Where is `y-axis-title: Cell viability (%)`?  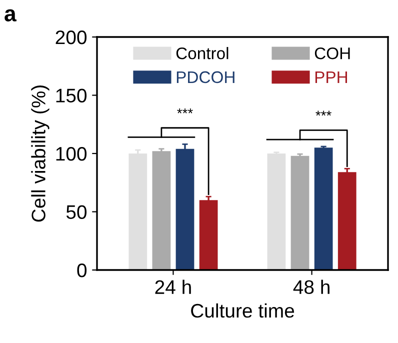 y-axis-title: Cell viability (%) is located at coordinates (40, 154).